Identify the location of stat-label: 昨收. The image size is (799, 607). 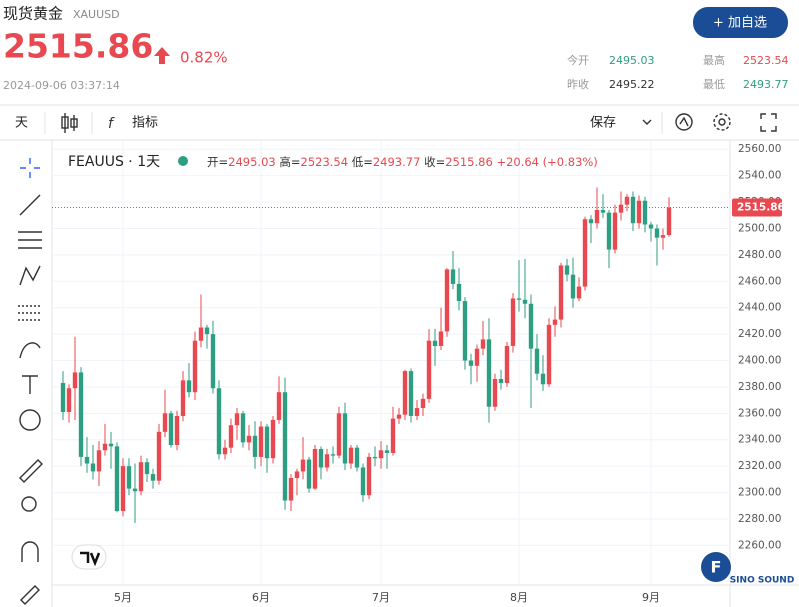
(578, 84).